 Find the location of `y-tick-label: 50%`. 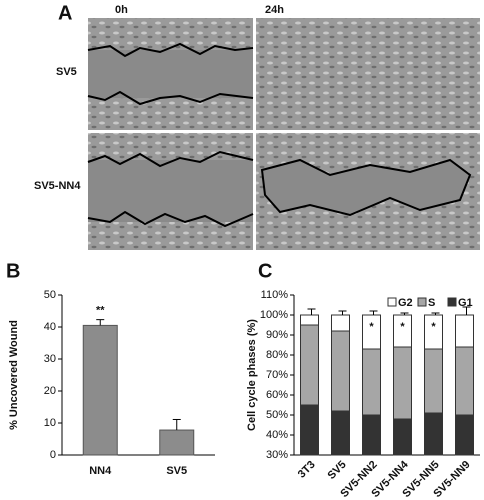

y-tick-label: 50% is located at coordinates (277, 415).